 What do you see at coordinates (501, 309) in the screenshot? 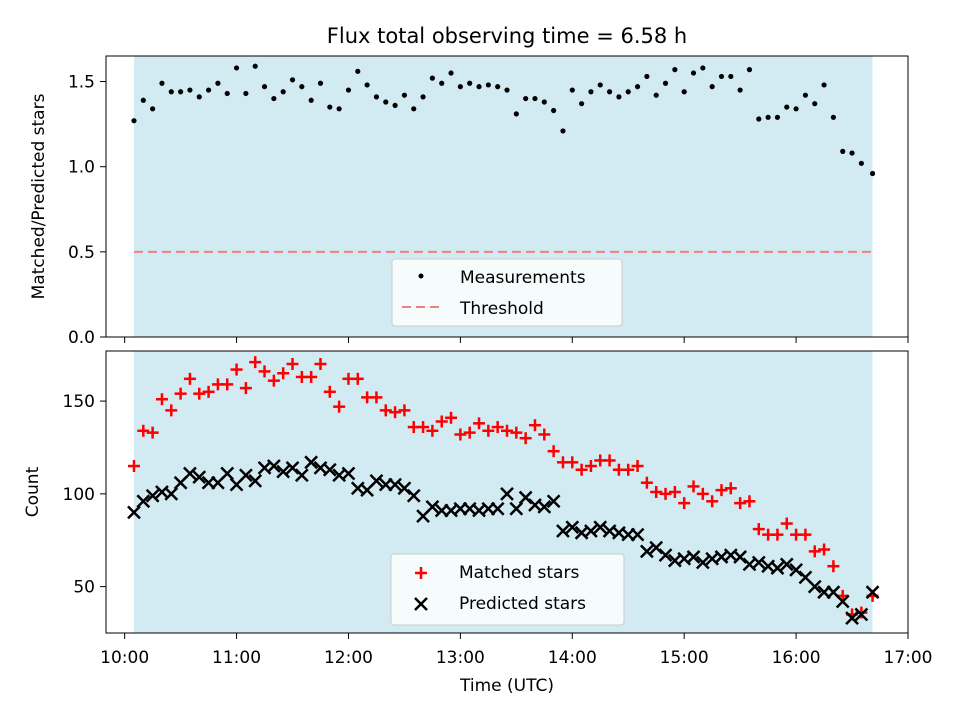
I see `legend-threshold-label: Threshold` at bounding box center [501, 309].